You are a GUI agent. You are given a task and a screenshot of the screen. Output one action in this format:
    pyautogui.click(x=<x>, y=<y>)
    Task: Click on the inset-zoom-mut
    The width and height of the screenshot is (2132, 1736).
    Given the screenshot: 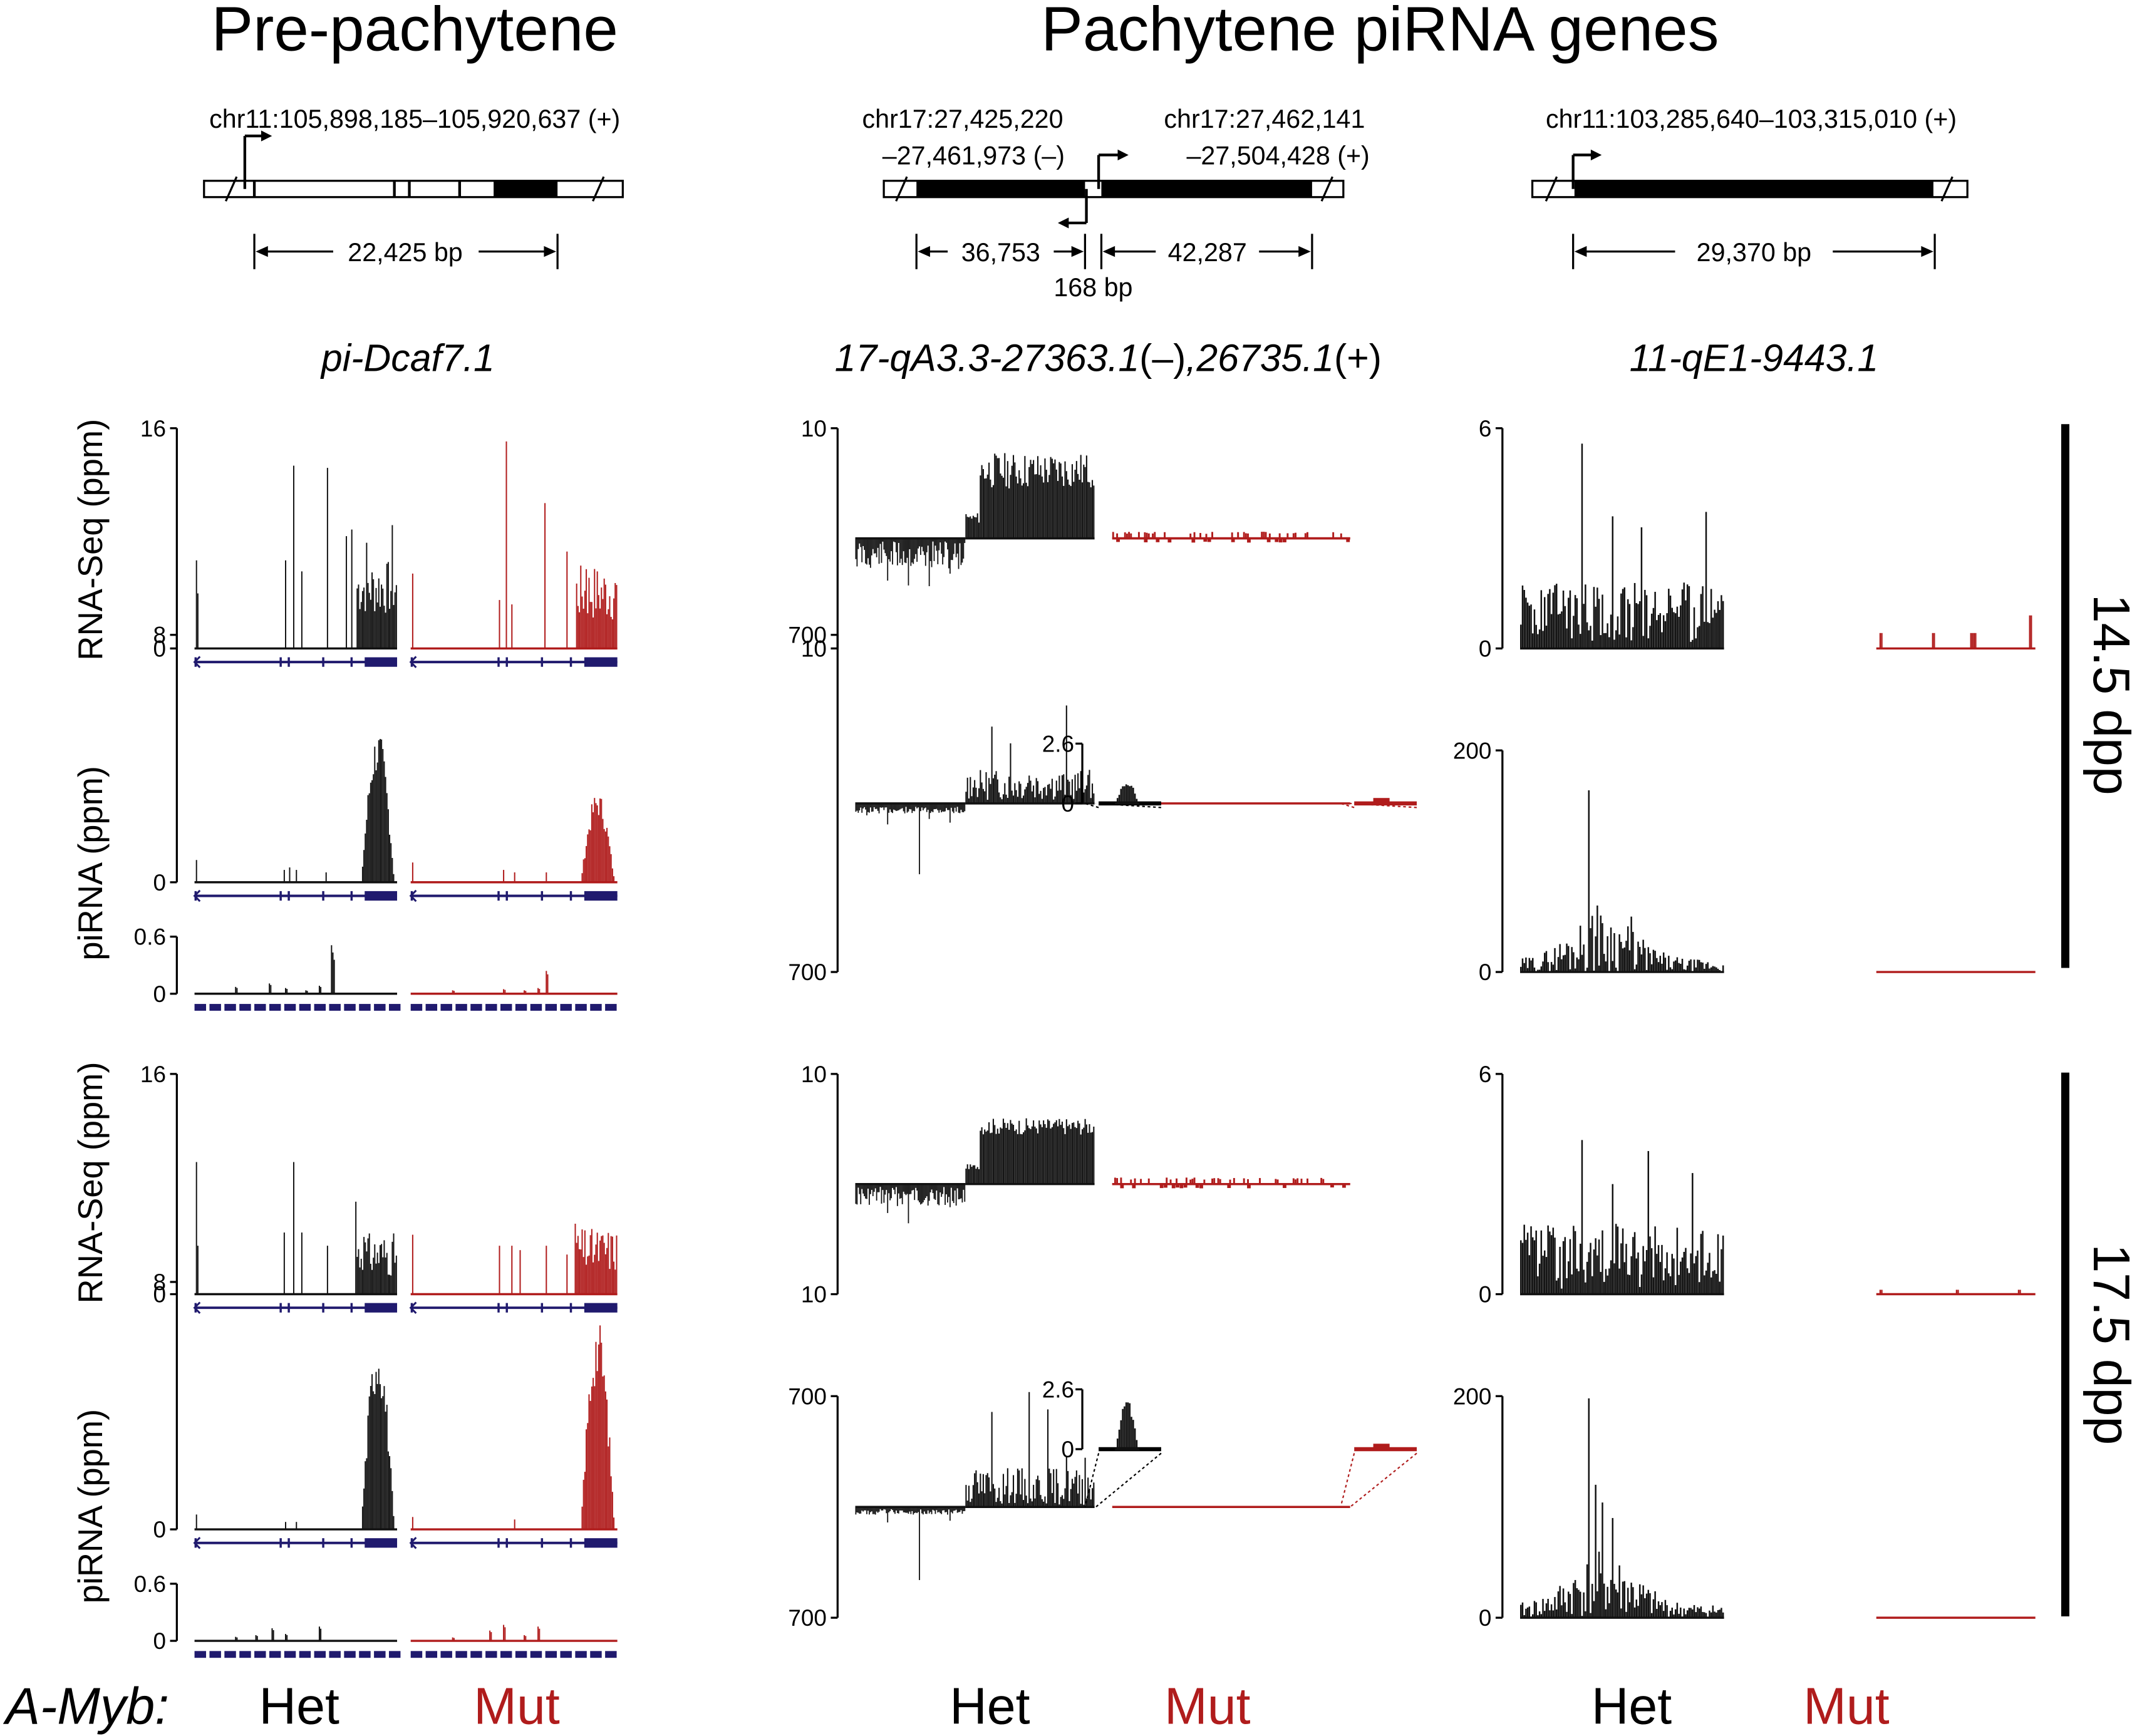 What is the action you would take?
    pyautogui.click(x=1378, y=1476)
    